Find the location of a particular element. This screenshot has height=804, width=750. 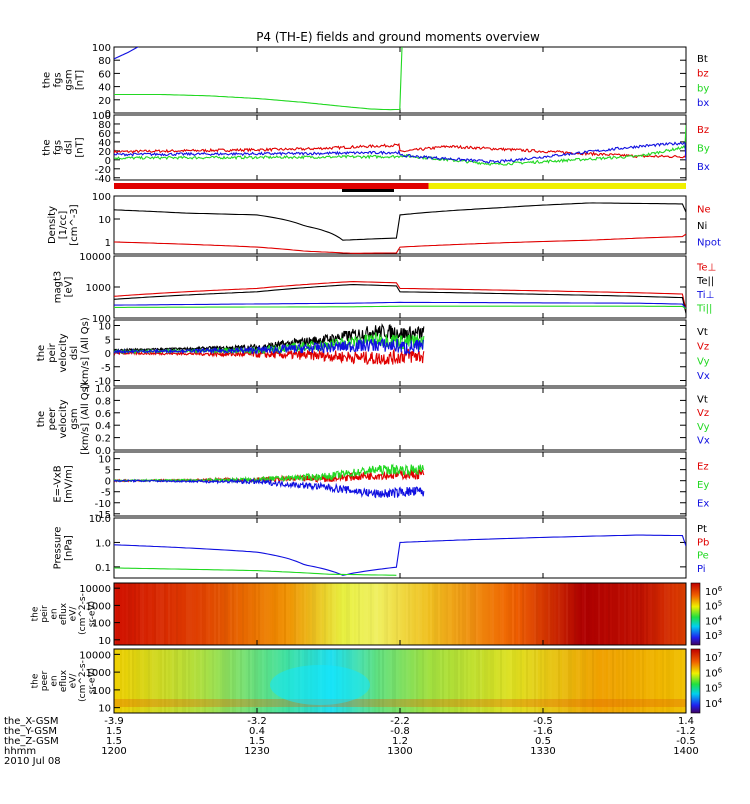

y-axis-label: sr-eV) is located at coordinates (93, 681).